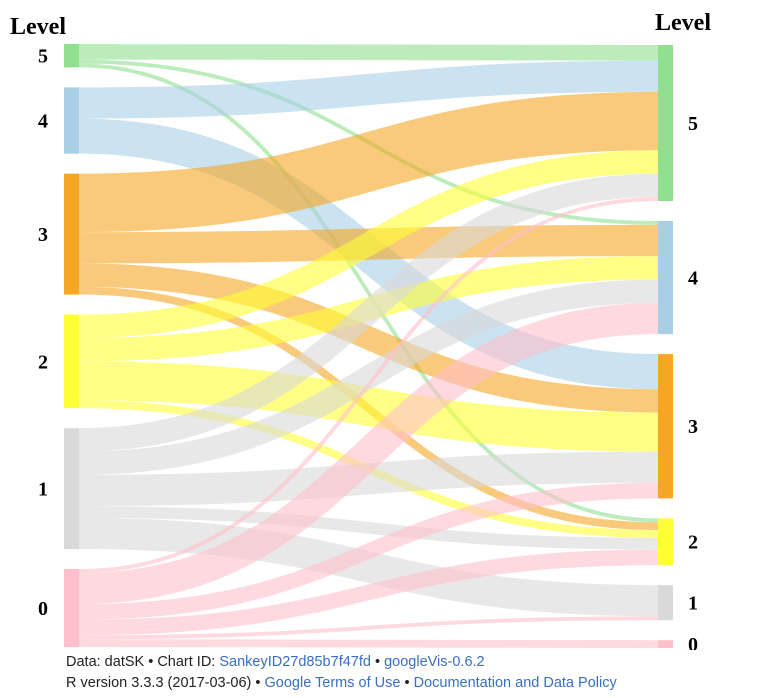  What do you see at coordinates (43, 490) in the screenshot?
I see `left-node-label-1: 1` at bounding box center [43, 490].